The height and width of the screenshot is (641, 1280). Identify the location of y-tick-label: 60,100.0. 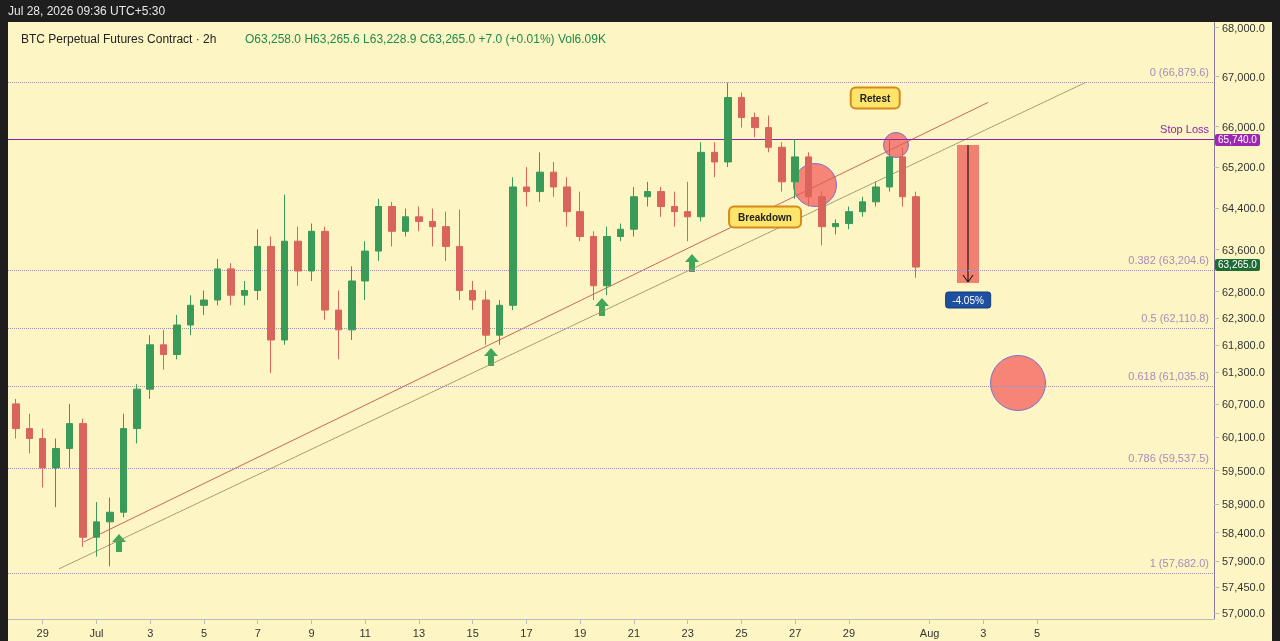
(1243, 437).